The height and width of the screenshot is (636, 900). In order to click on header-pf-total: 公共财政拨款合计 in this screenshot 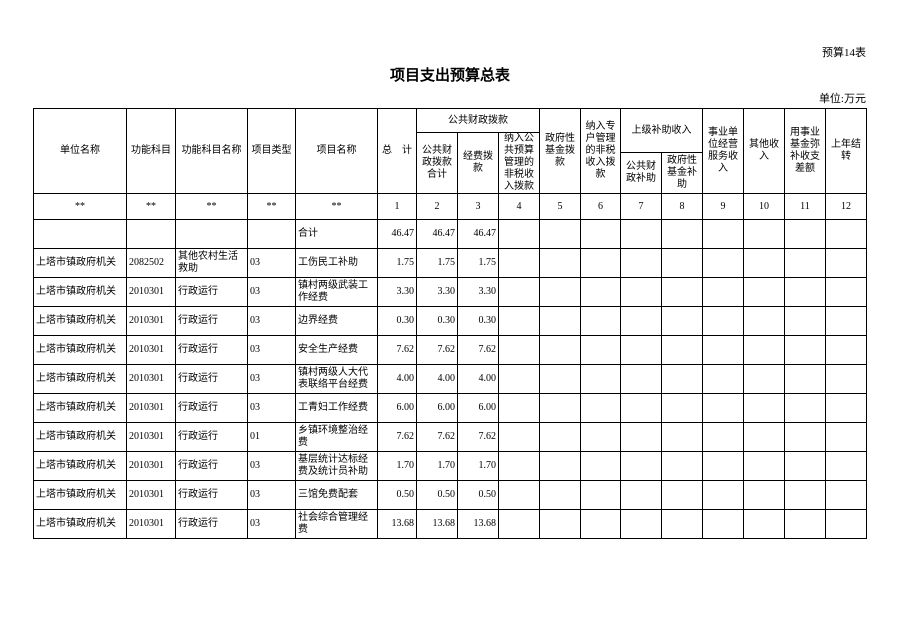, I will do `click(437, 163)`.